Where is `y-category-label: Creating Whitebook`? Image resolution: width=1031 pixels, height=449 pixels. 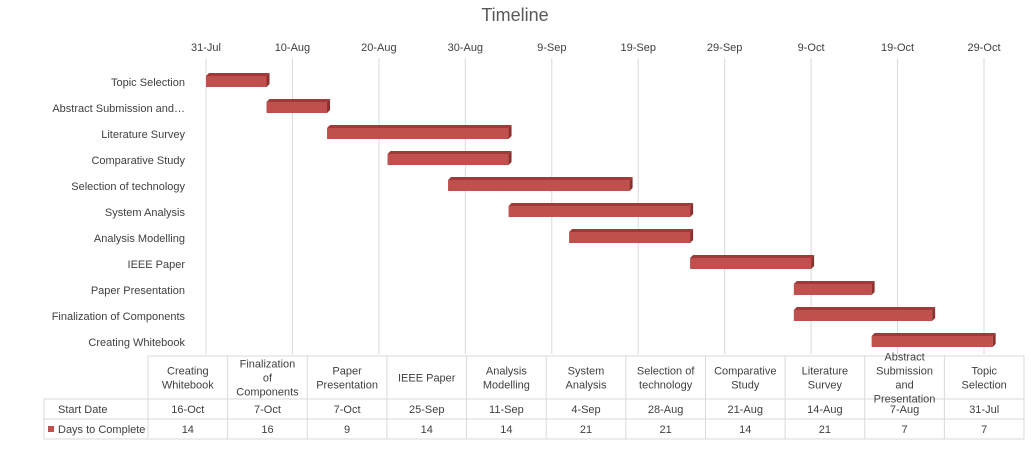 y-category-label: Creating Whitebook is located at coordinates (136, 343).